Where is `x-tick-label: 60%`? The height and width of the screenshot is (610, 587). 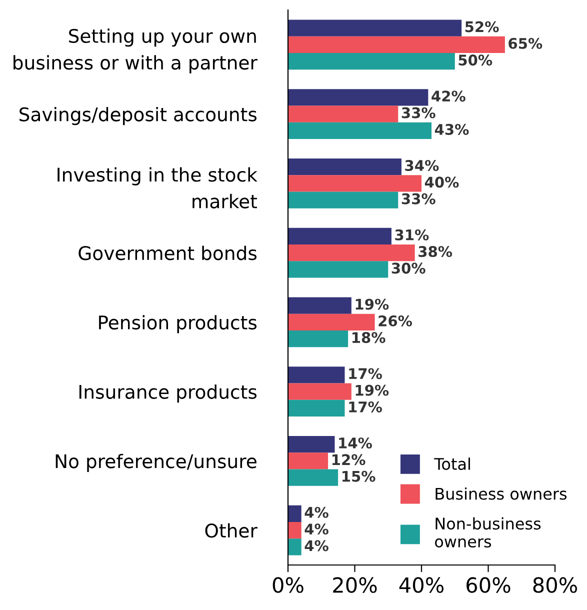
x-tick-label: 60% is located at coordinates (488, 585).